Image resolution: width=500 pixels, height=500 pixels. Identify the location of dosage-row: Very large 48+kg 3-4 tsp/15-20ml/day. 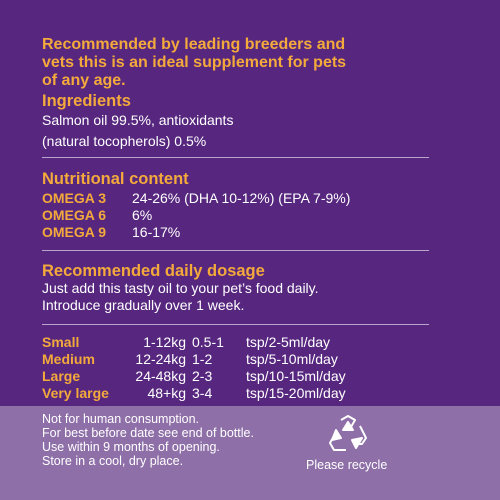
(194, 393).